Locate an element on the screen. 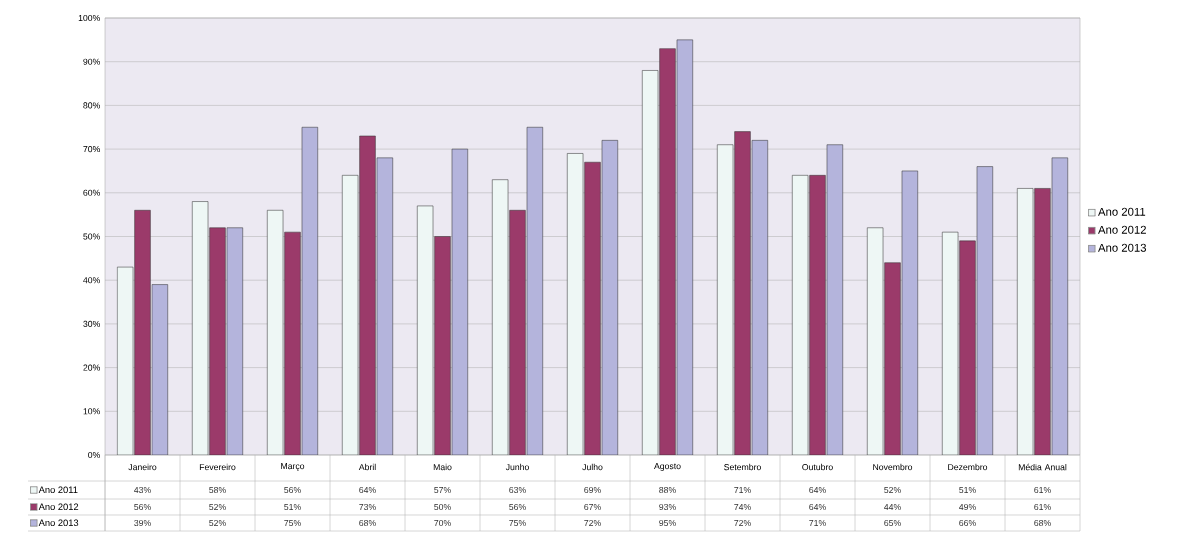 The width and height of the screenshot is (1192, 558). data-label: 73% is located at coordinates (367, 507).